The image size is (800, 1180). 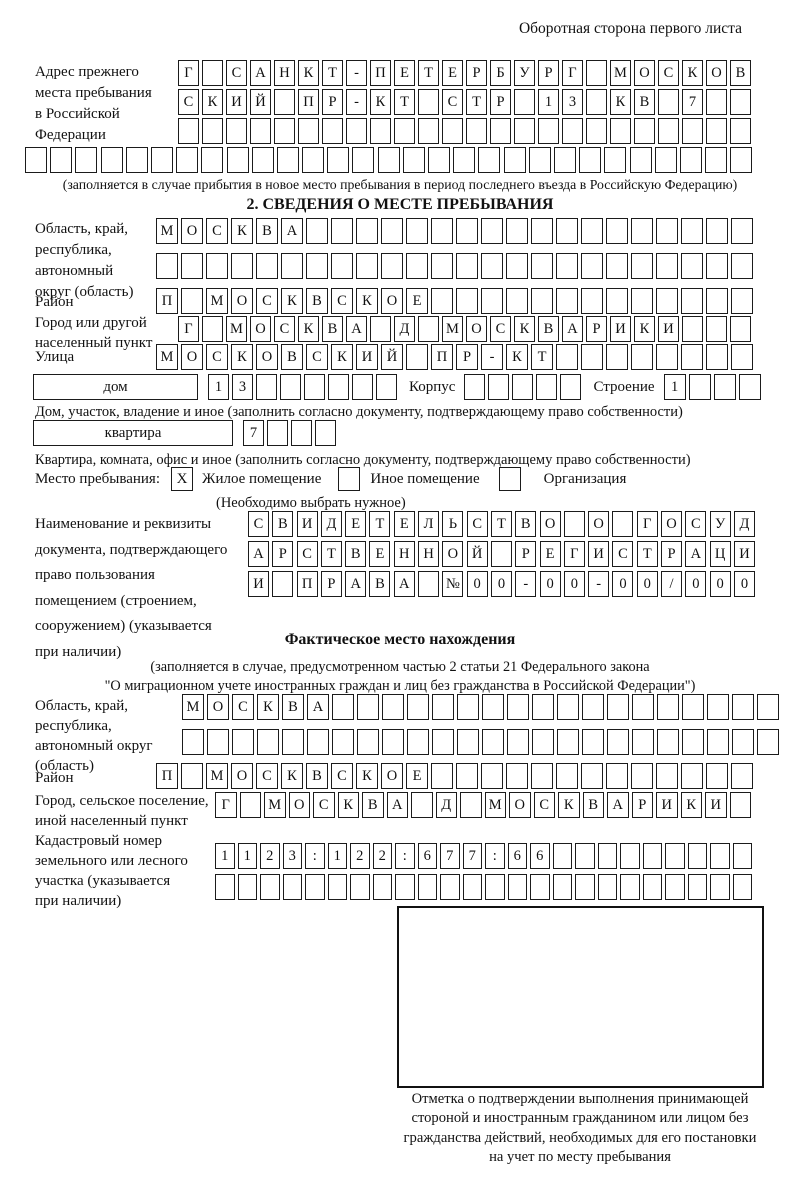 I want to click on char-cell: И, so click(x=599, y=554).